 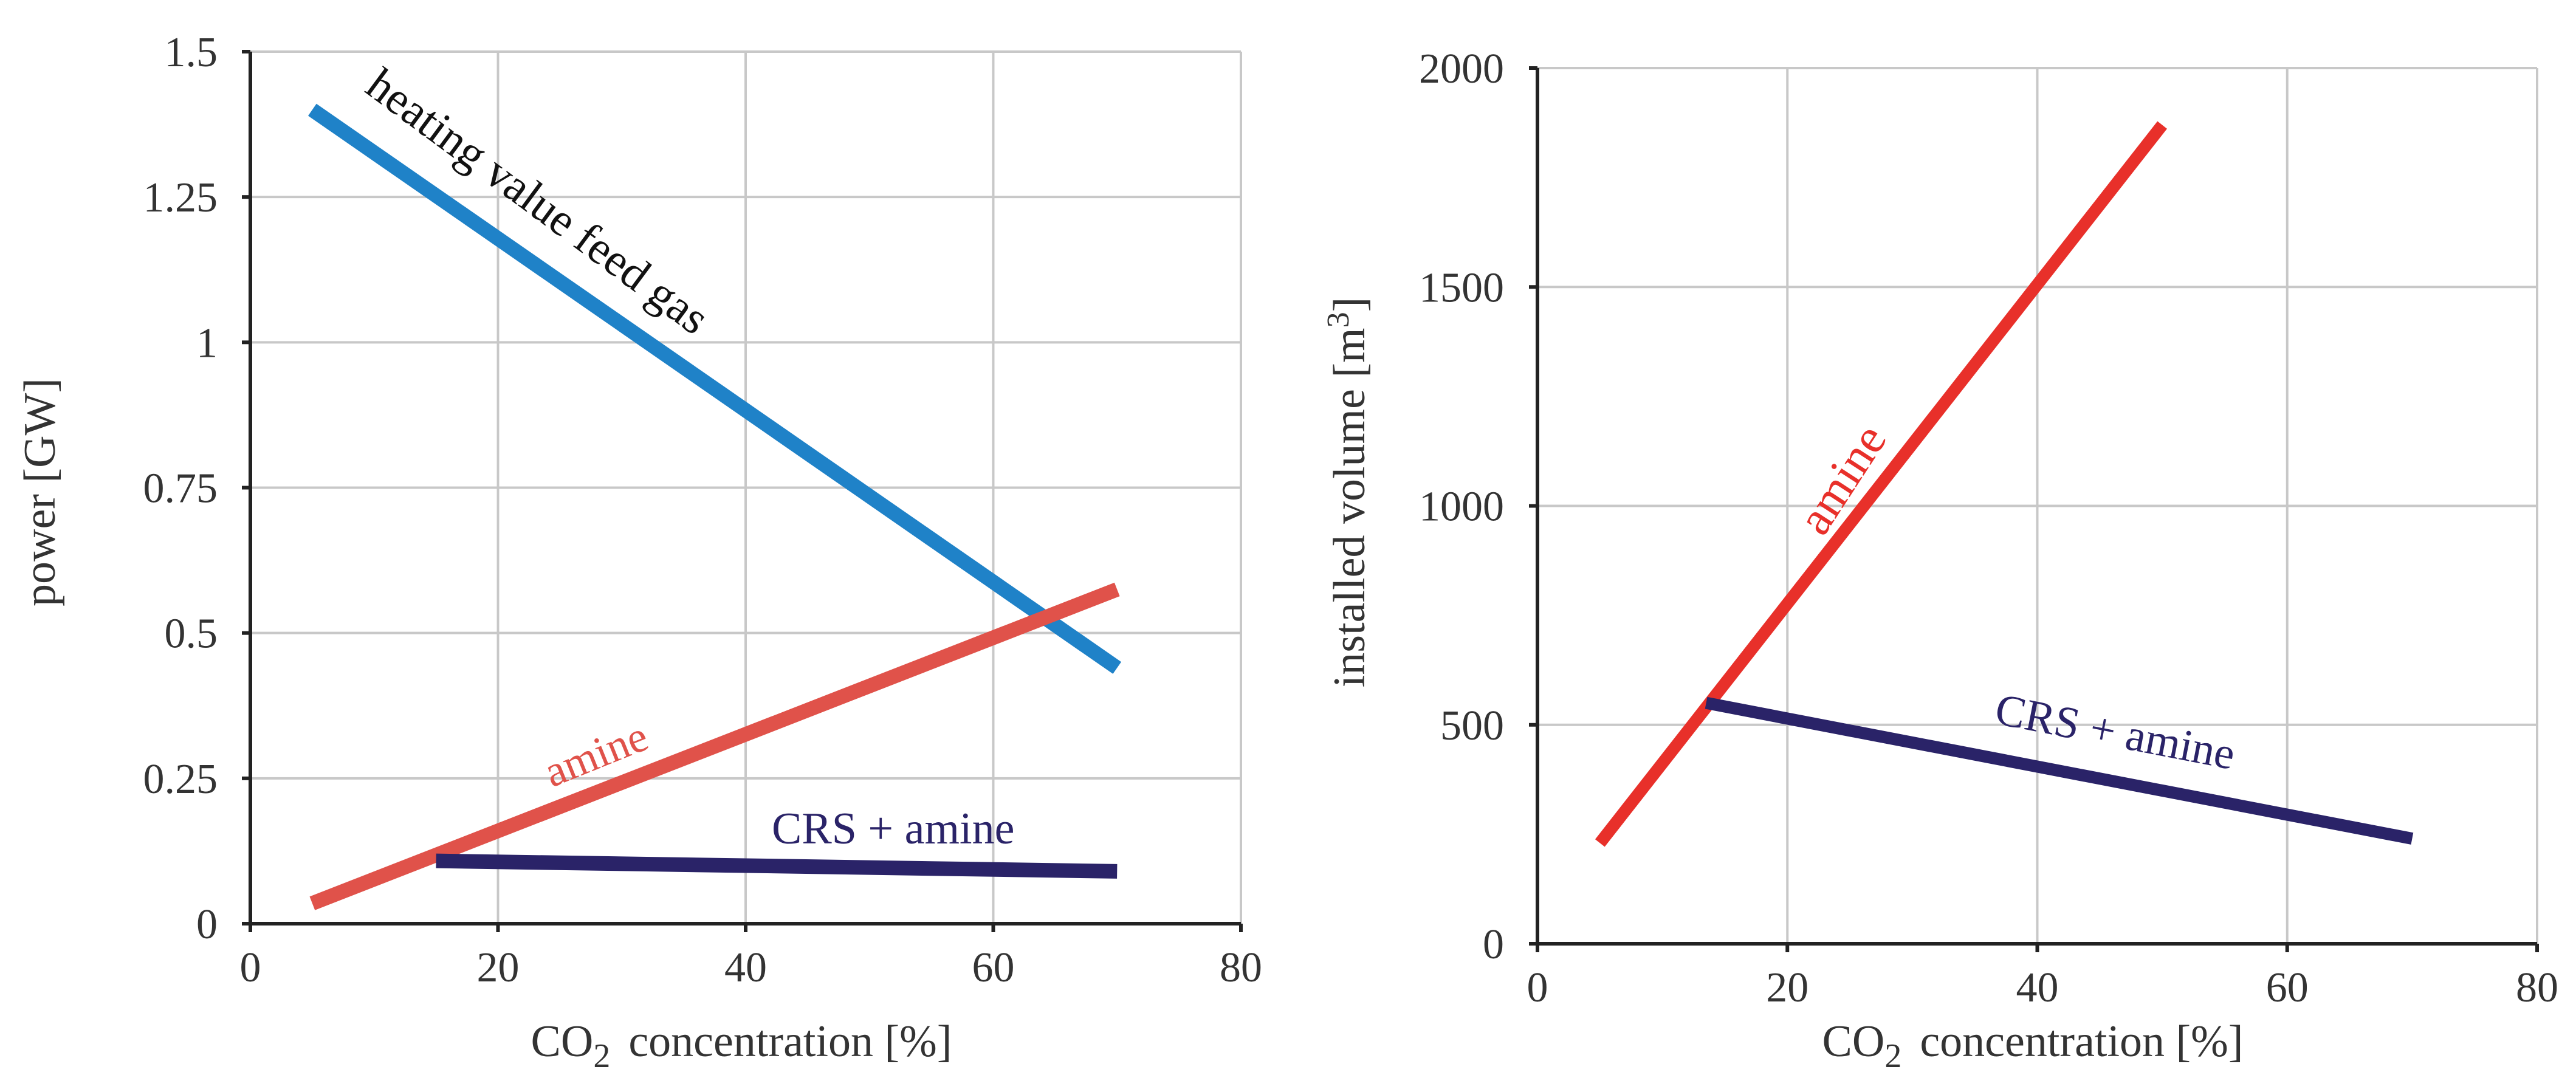 I want to click on volume-chart-x-axis-label: CO2 concentration [%], so click(x=2033, y=1046).